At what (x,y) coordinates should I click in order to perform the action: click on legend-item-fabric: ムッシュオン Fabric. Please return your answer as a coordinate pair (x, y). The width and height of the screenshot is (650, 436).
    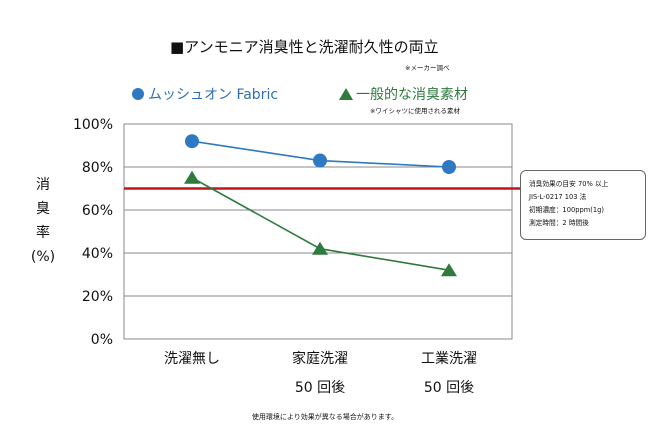
    Looking at the image, I should click on (205, 94).